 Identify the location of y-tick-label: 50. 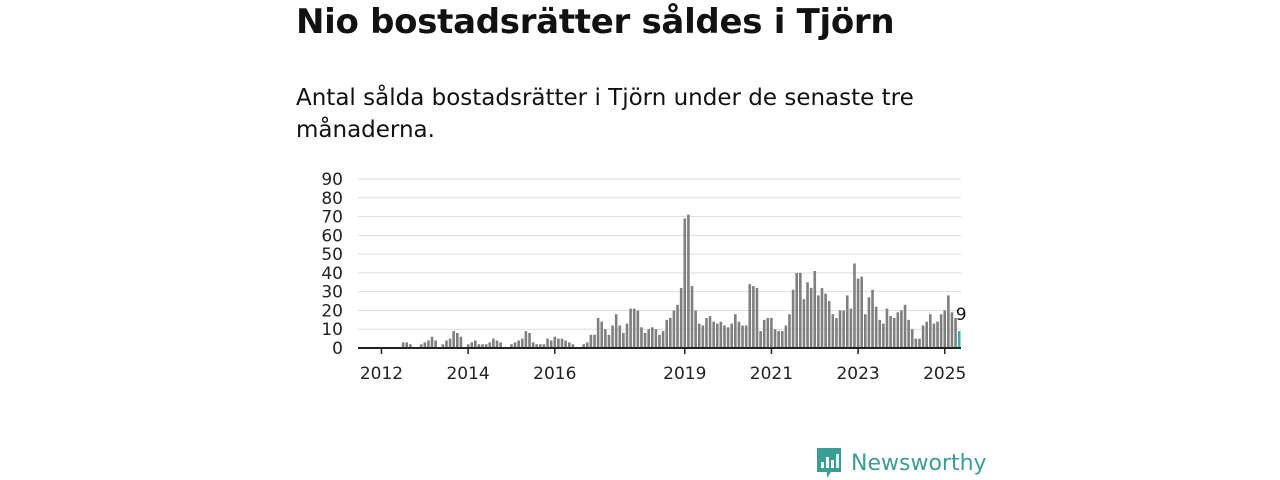
(332, 255).